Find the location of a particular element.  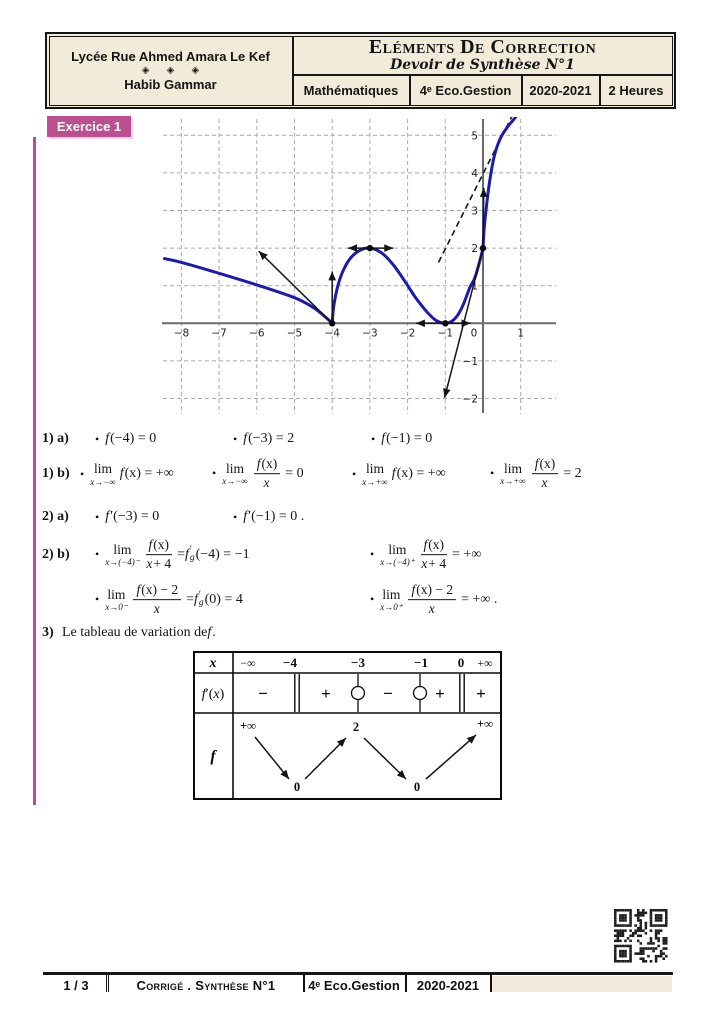

math-text: + 4 is located at coordinates (162, 563).